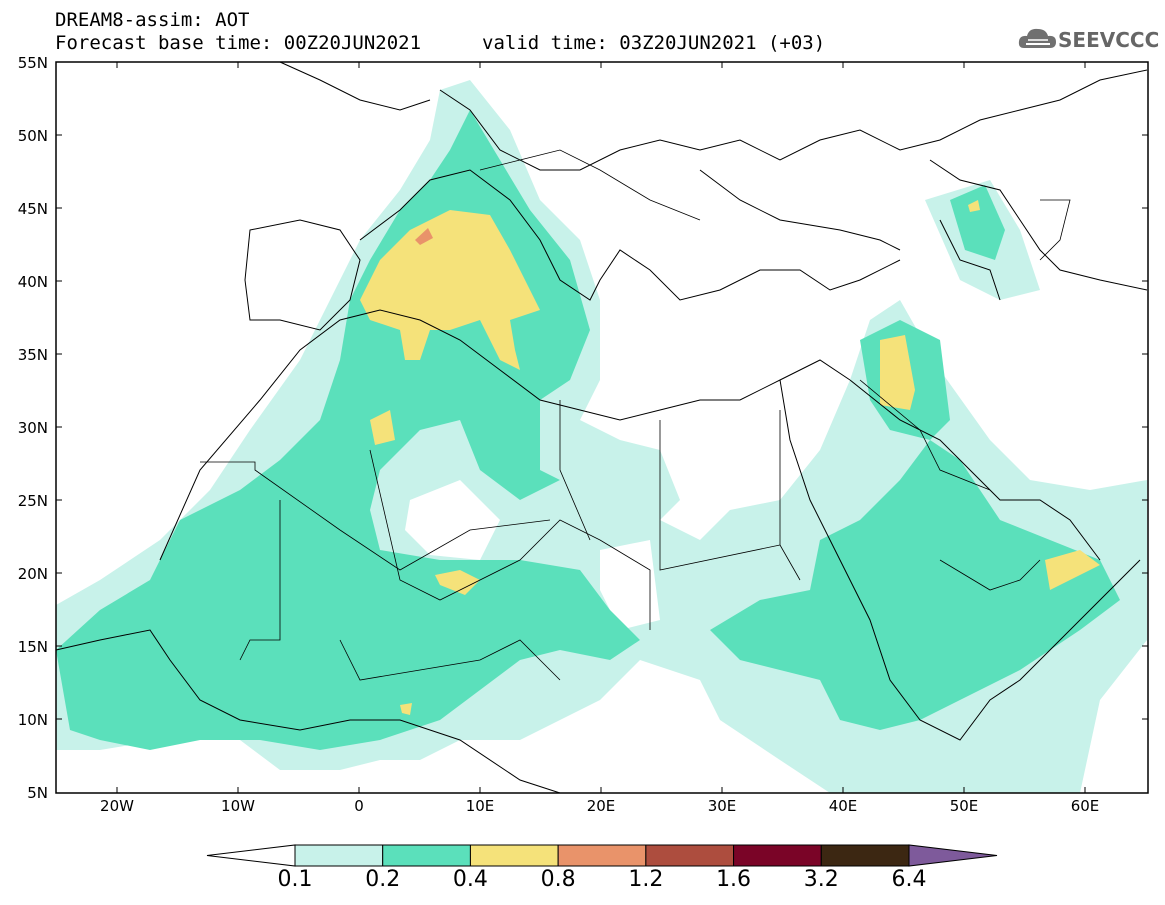  What do you see at coordinates (1037, 38) in the screenshot?
I see `cloud-icon` at bounding box center [1037, 38].